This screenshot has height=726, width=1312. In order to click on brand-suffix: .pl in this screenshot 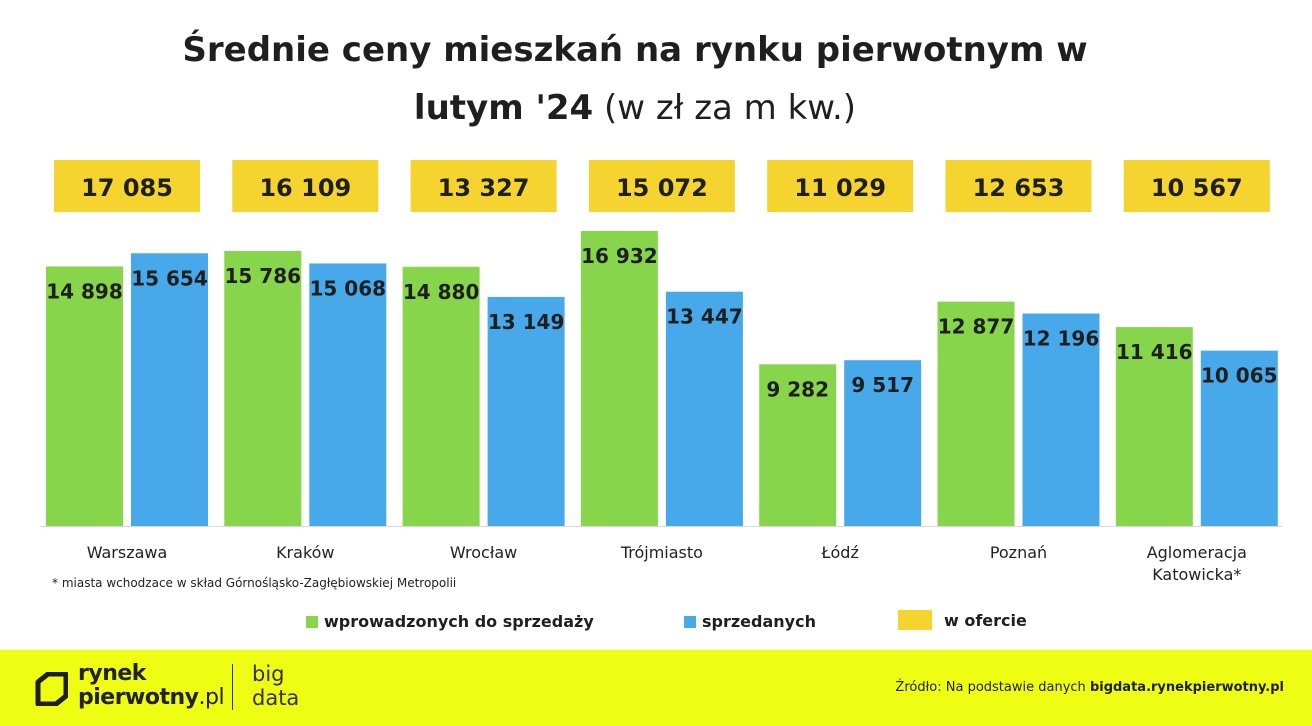, I will do `click(211, 697)`.